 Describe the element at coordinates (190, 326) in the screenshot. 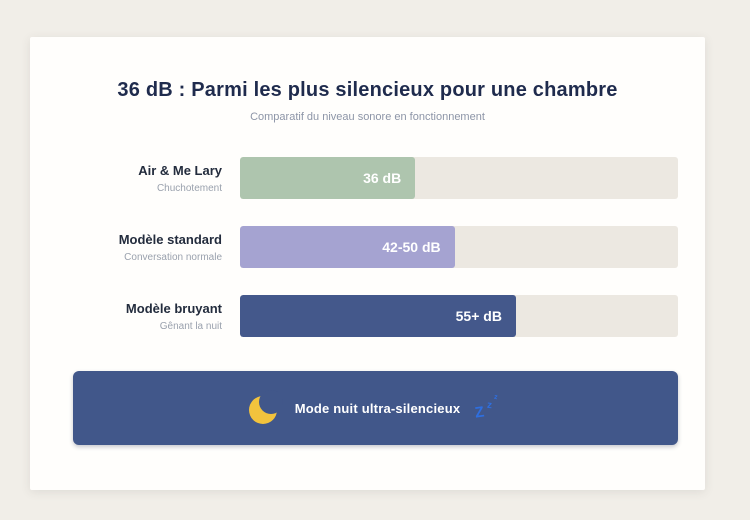

I see `bar-sublabel: Gênant la nuit` at that location.